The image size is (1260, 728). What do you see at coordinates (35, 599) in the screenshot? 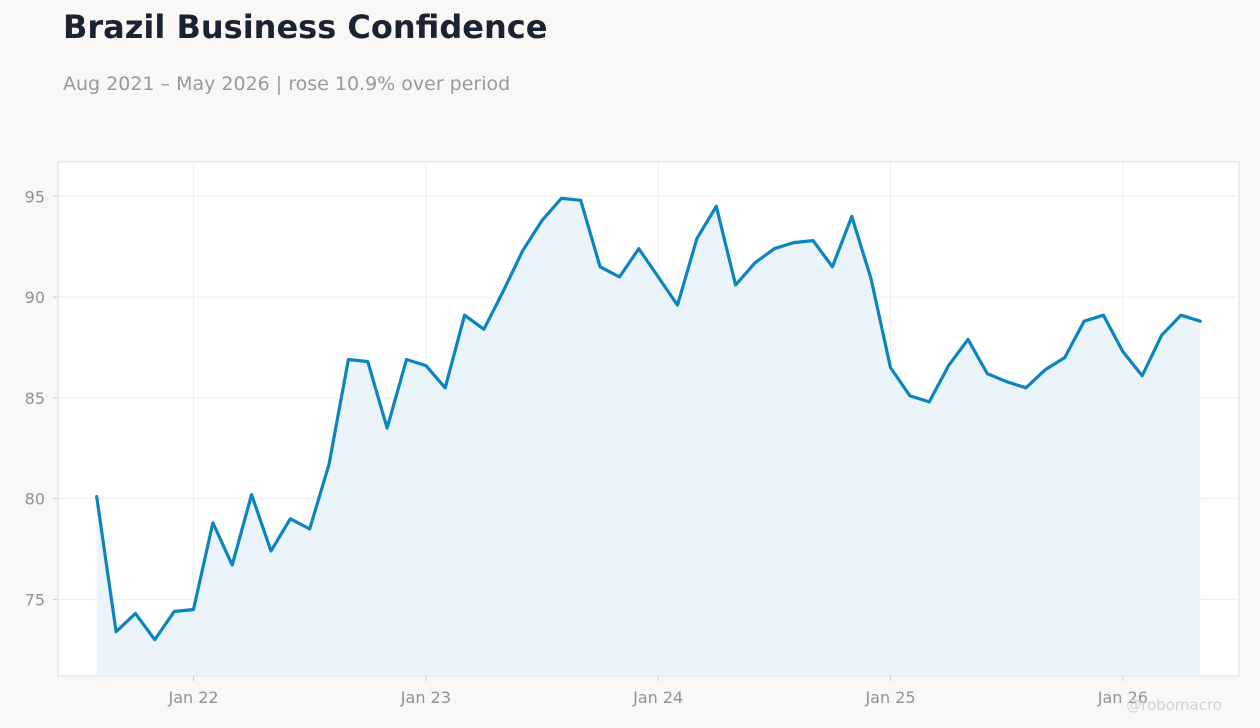
I see `y-tick-label: 75` at bounding box center [35, 599].